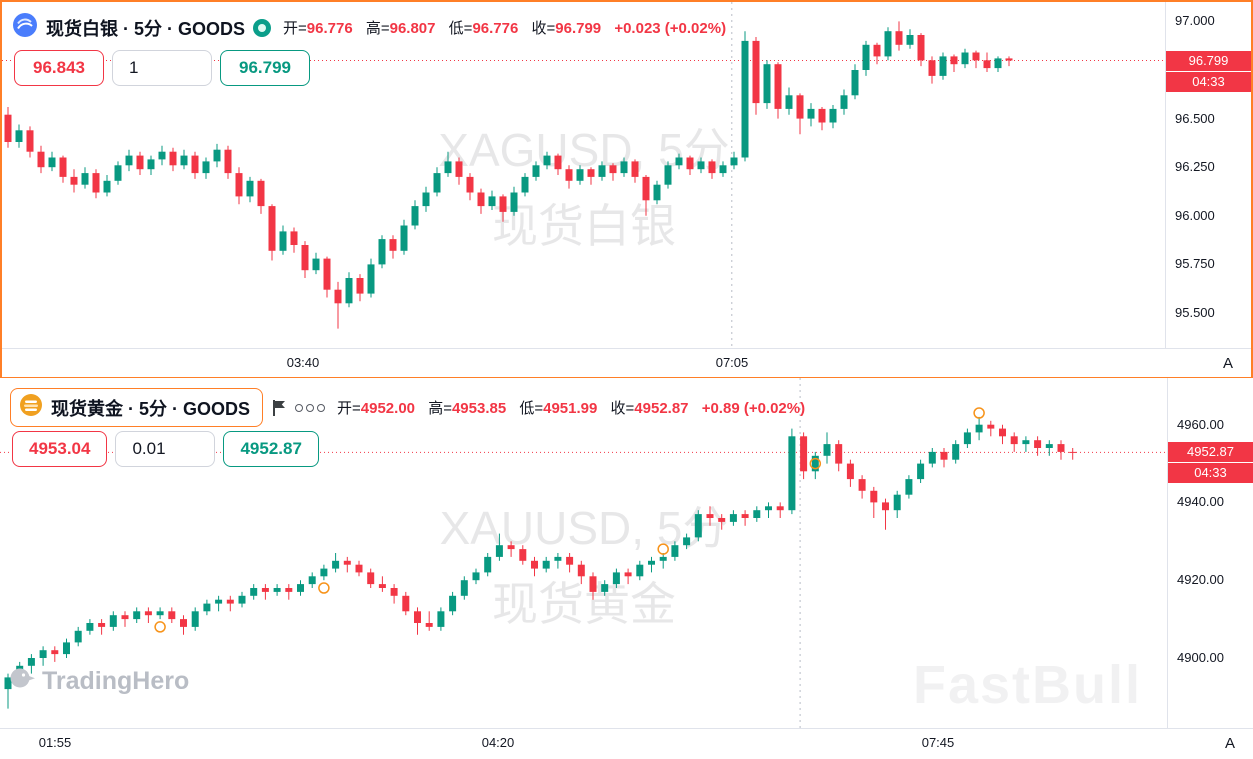 The image size is (1253, 759). I want to click on high-value: 96.807, so click(412, 28).